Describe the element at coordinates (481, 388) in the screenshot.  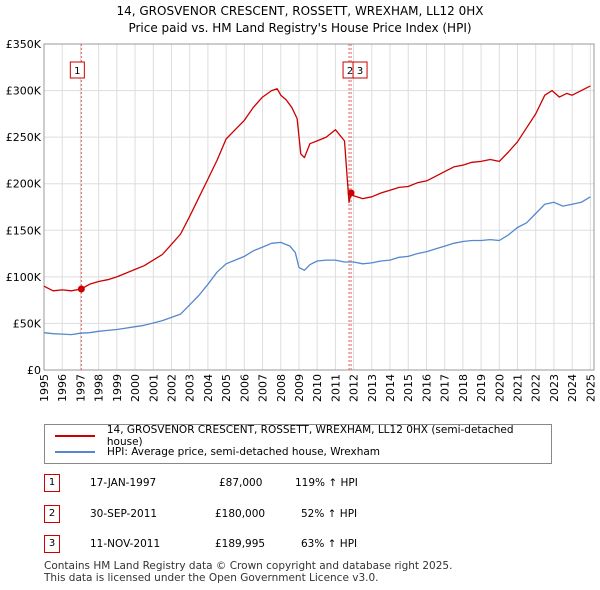
I see `x-tick-label: 2019` at that location.